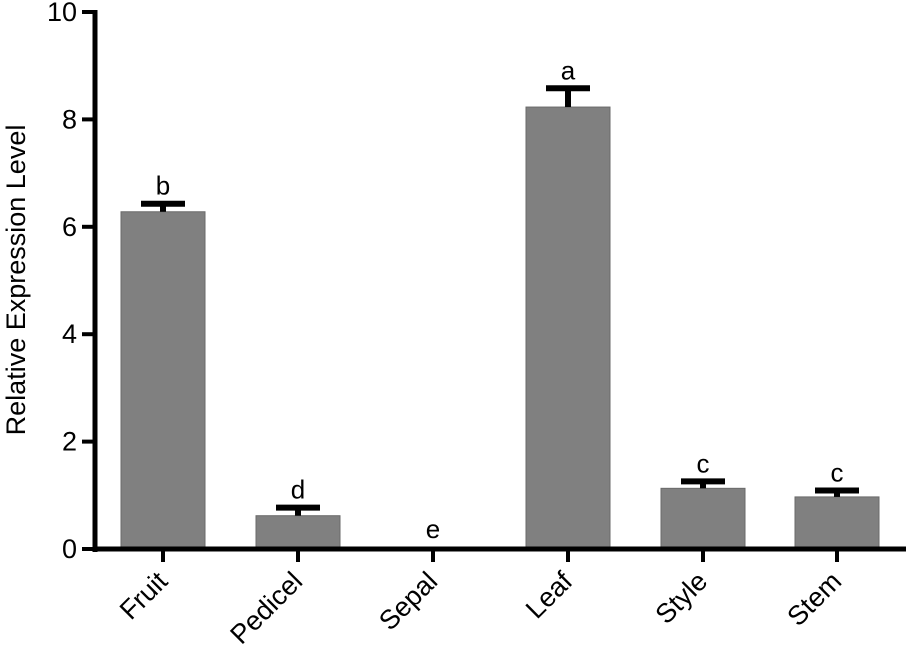 Image resolution: width=909 pixels, height=664 pixels. I want to click on x-tick-label-style: Style, so click(682, 598).